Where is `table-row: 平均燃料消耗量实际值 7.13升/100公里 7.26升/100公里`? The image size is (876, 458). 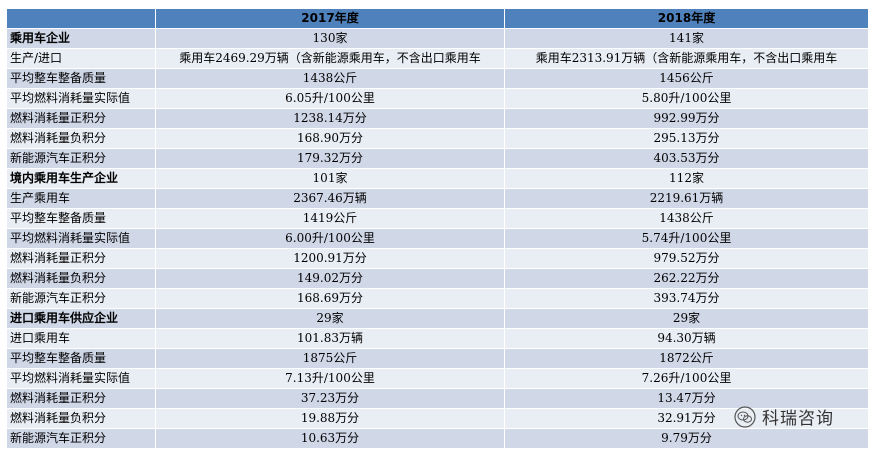 table-row: 平均燃料消耗量实际值 7.13升/100公里 7.26升/100公里 is located at coordinates (437, 378).